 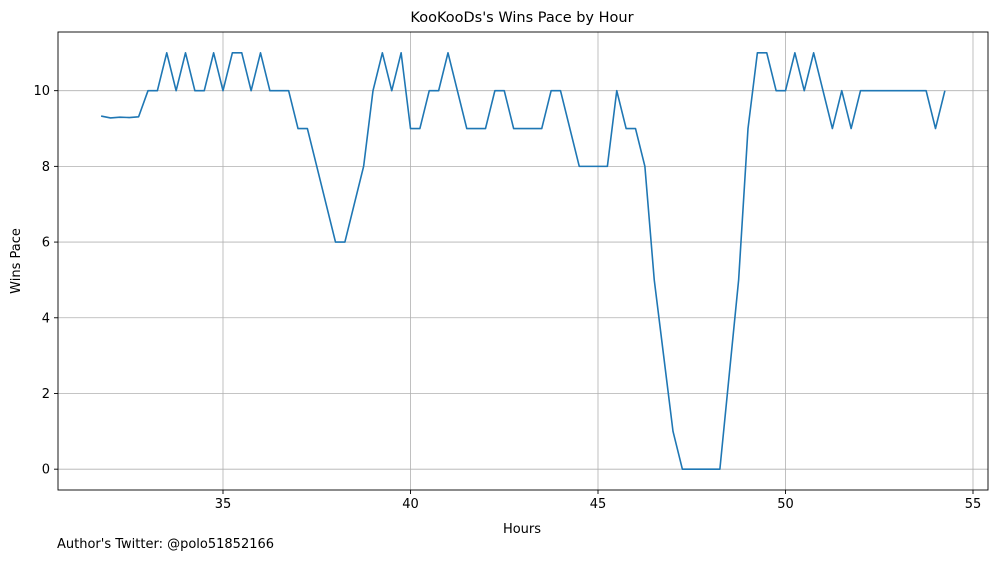 What do you see at coordinates (46, 394) in the screenshot?
I see `y-tick-label: 2` at bounding box center [46, 394].